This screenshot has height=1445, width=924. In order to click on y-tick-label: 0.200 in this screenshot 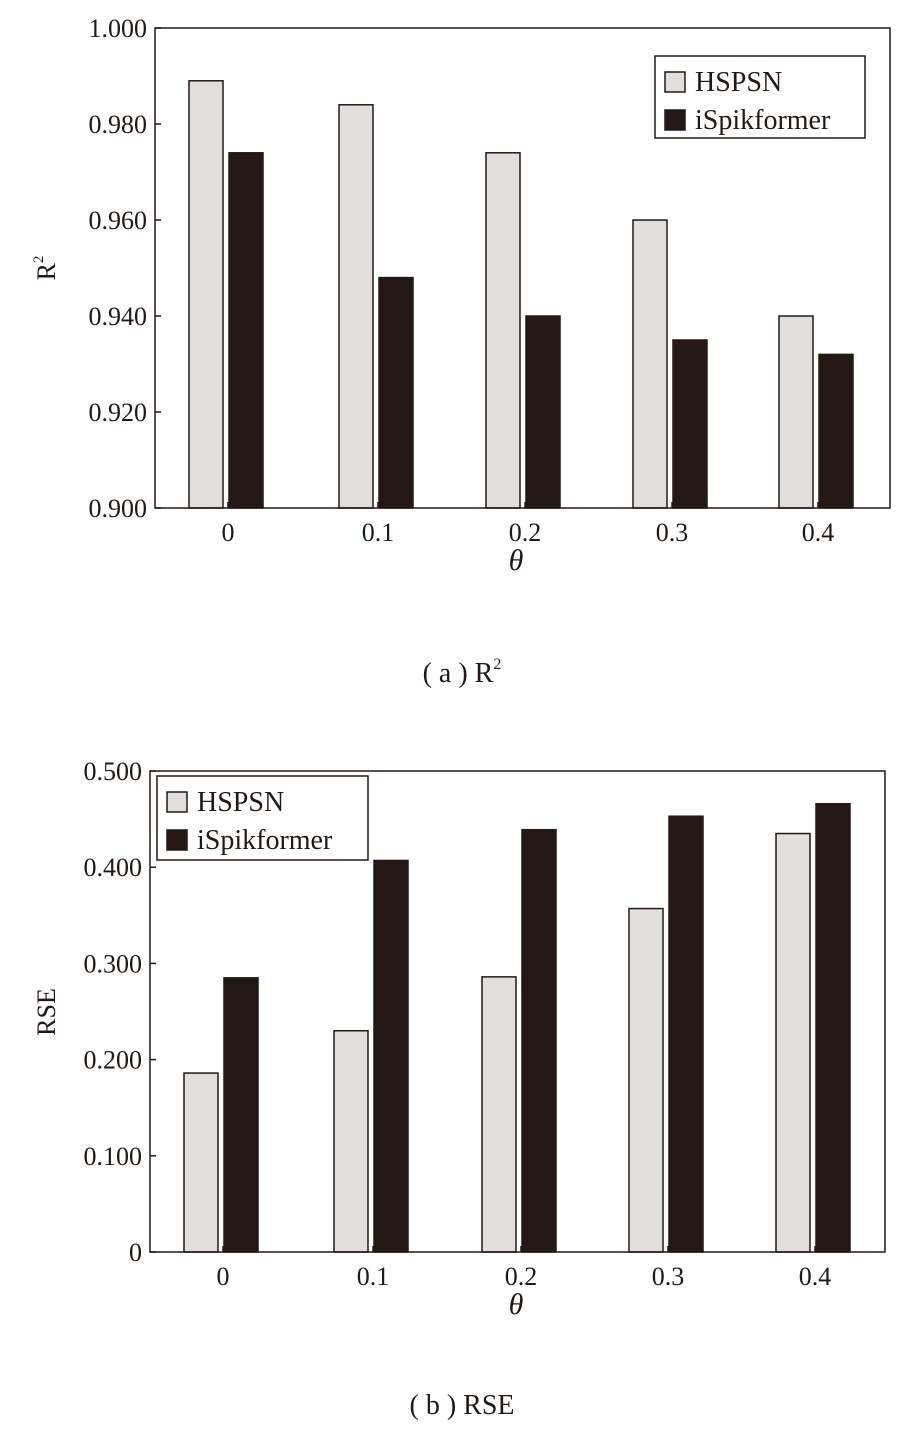, I will do `click(113, 1060)`.